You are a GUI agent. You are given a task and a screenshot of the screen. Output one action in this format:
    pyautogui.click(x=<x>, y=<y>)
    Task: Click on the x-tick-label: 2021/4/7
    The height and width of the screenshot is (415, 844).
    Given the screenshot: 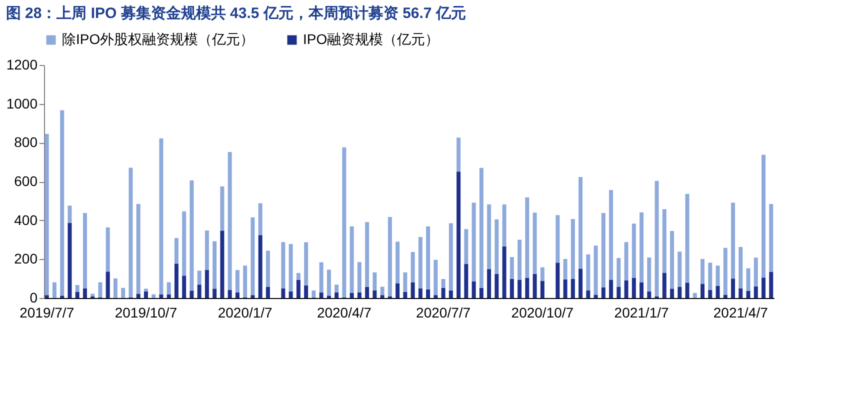 What is the action you would take?
    pyautogui.click(x=740, y=312)
    